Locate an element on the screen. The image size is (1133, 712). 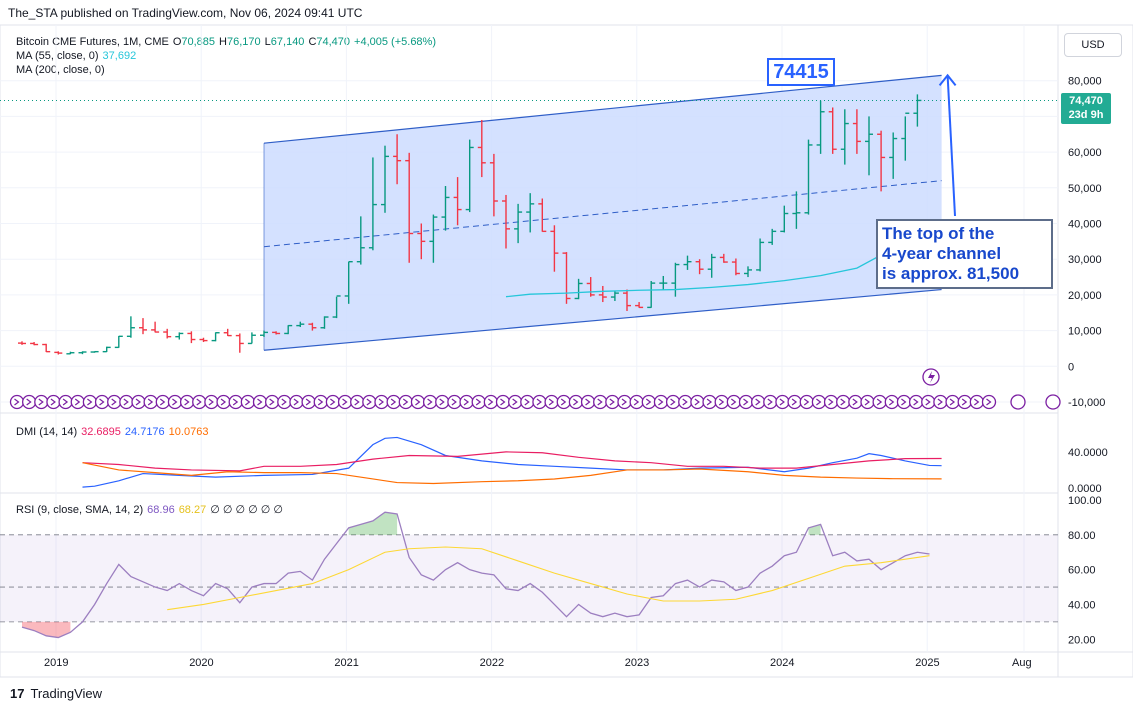
rsi-line is located at coordinates (475, 575).